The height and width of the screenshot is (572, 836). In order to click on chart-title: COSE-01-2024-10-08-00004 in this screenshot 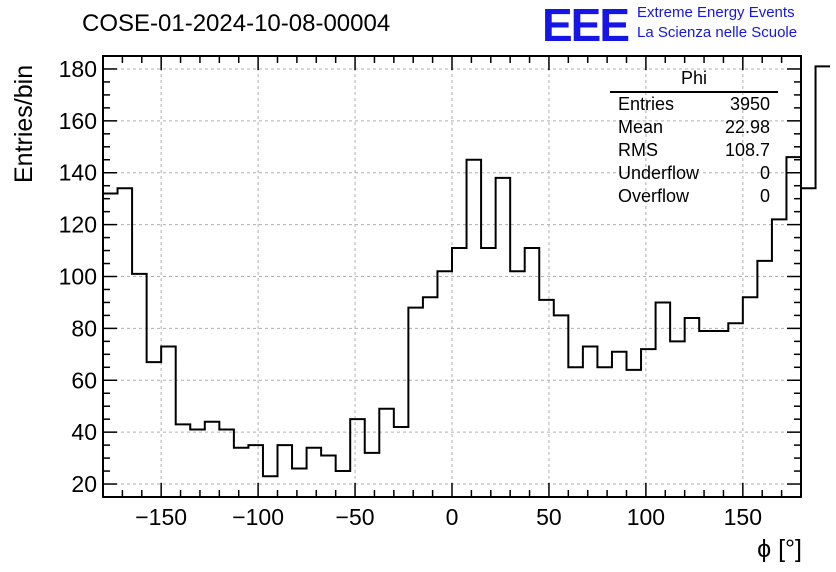, I will do `click(236, 23)`.